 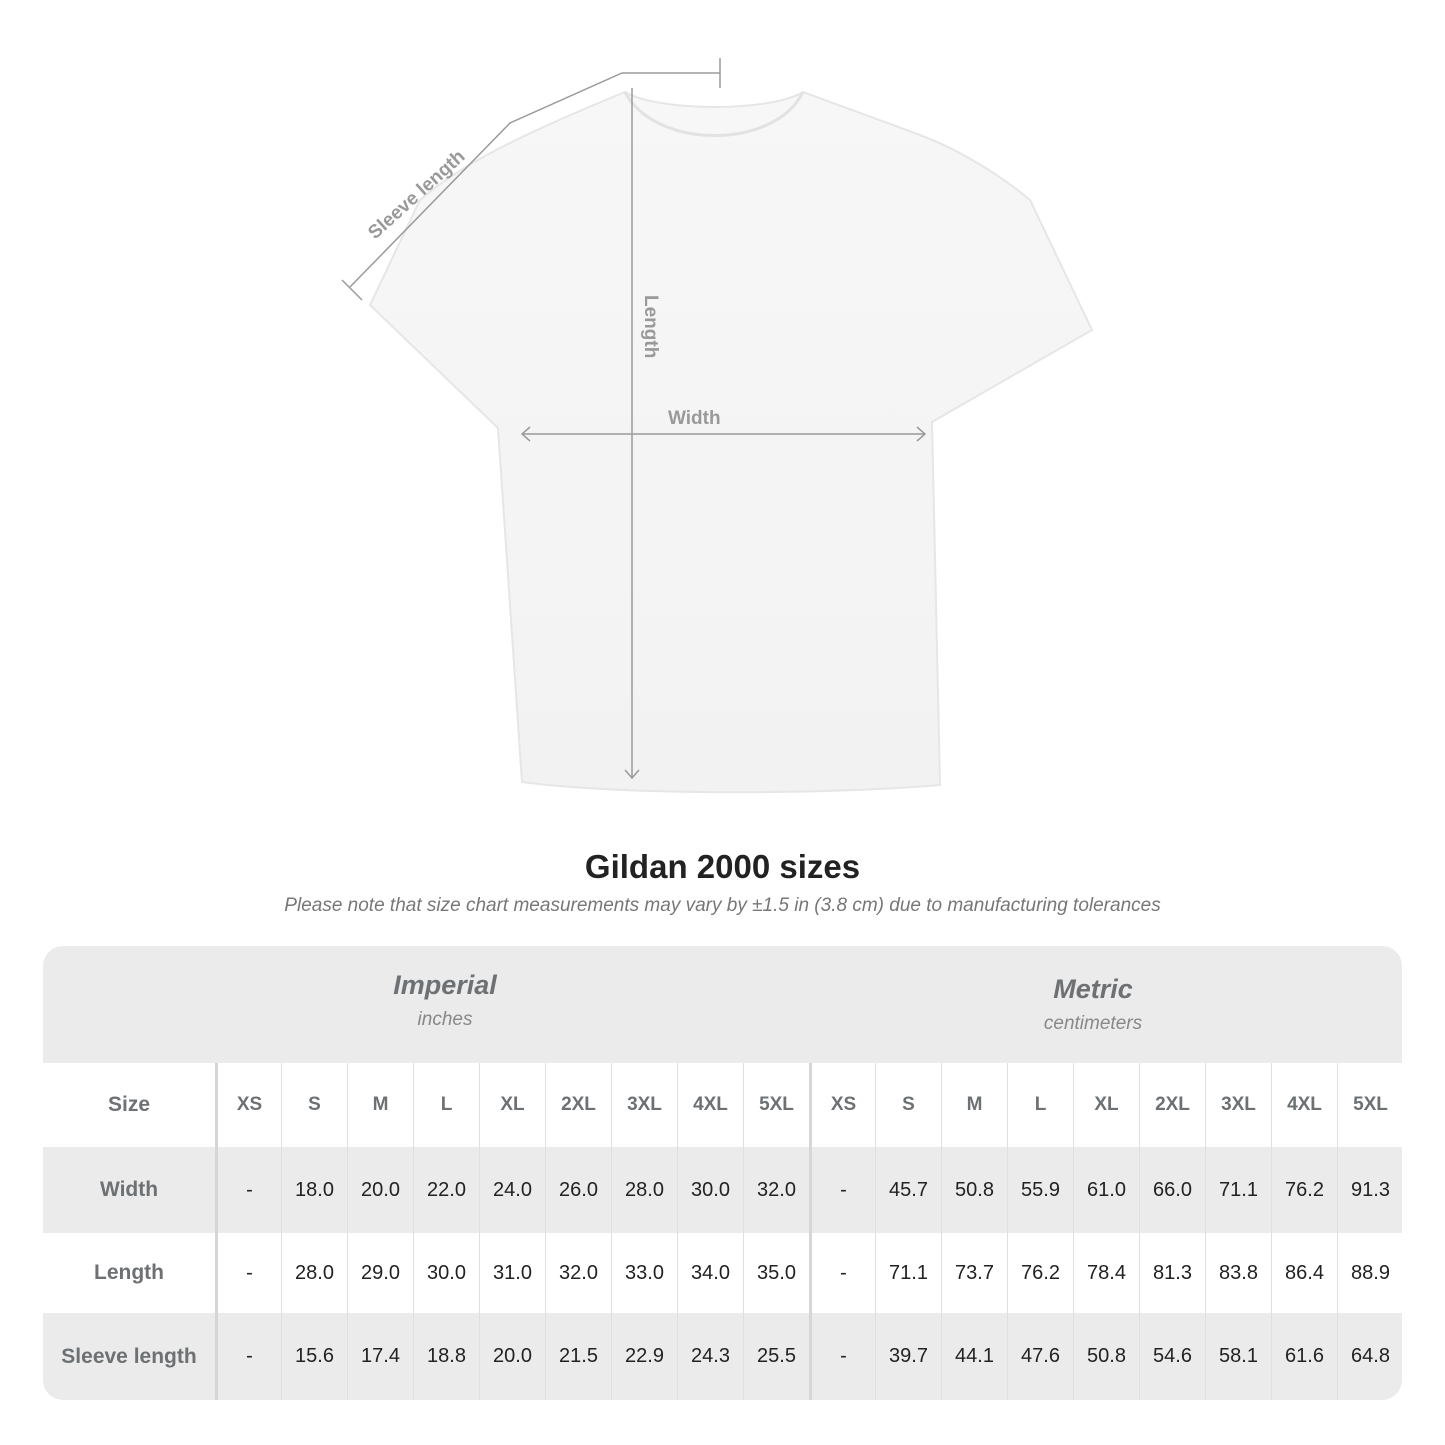 I want to click on metric-value: 61.0, so click(x=1106, y=1190).